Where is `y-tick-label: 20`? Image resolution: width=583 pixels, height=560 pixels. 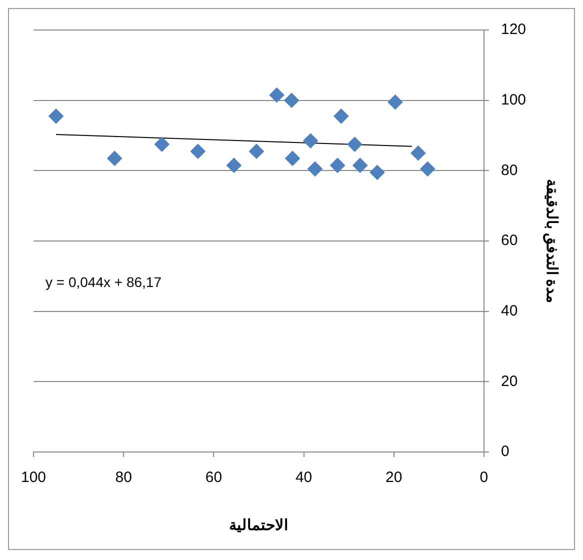
y-tick-label: 20 is located at coordinates (509, 381).